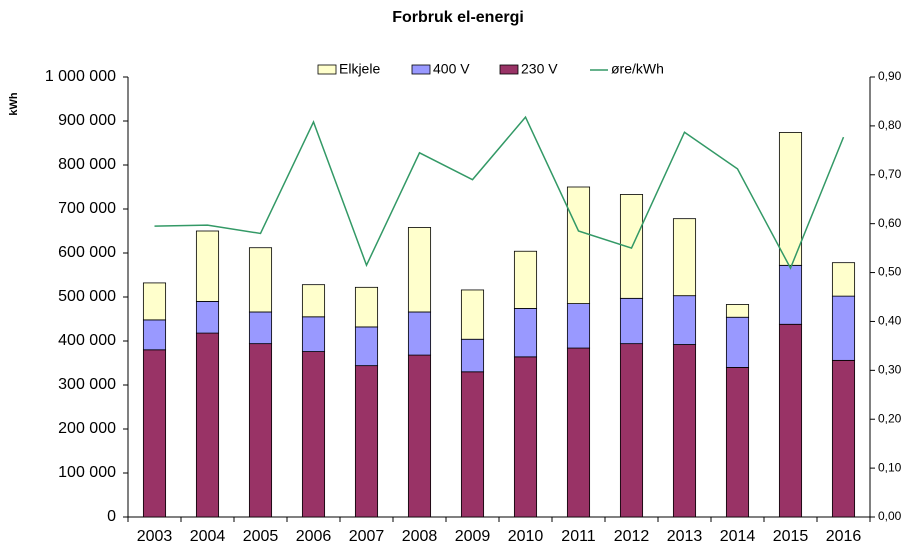 The height and width of the screenshot is (552, 917). Describe the element at coordinates (367, 536) in the screenshot. I see `x-tick-label: 2007` at that location.